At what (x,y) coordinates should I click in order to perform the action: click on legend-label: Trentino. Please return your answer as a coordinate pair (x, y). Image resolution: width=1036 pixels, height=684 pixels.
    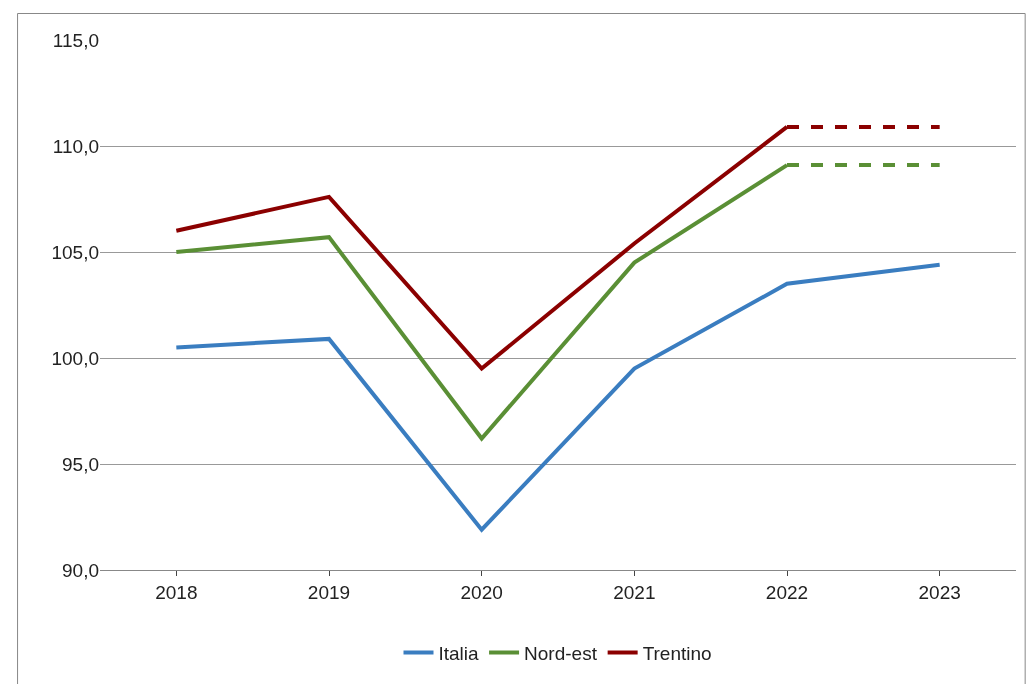
    Looking at the image, I should click on (677, 653).